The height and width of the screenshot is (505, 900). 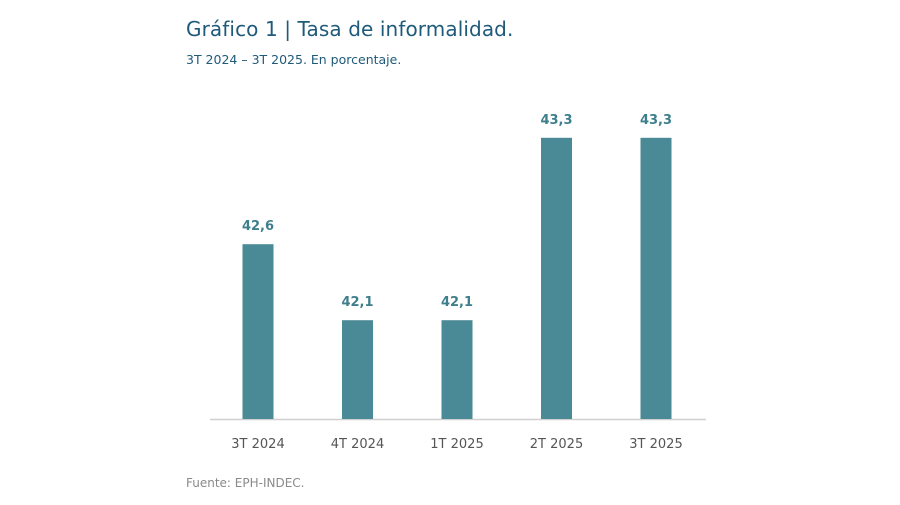 What do you see at coordinates (350, 29) in the screenshot?
I see `chart-title: Gráfico 1 | Tasa de informalidad.` at bounding box center [350, 29].